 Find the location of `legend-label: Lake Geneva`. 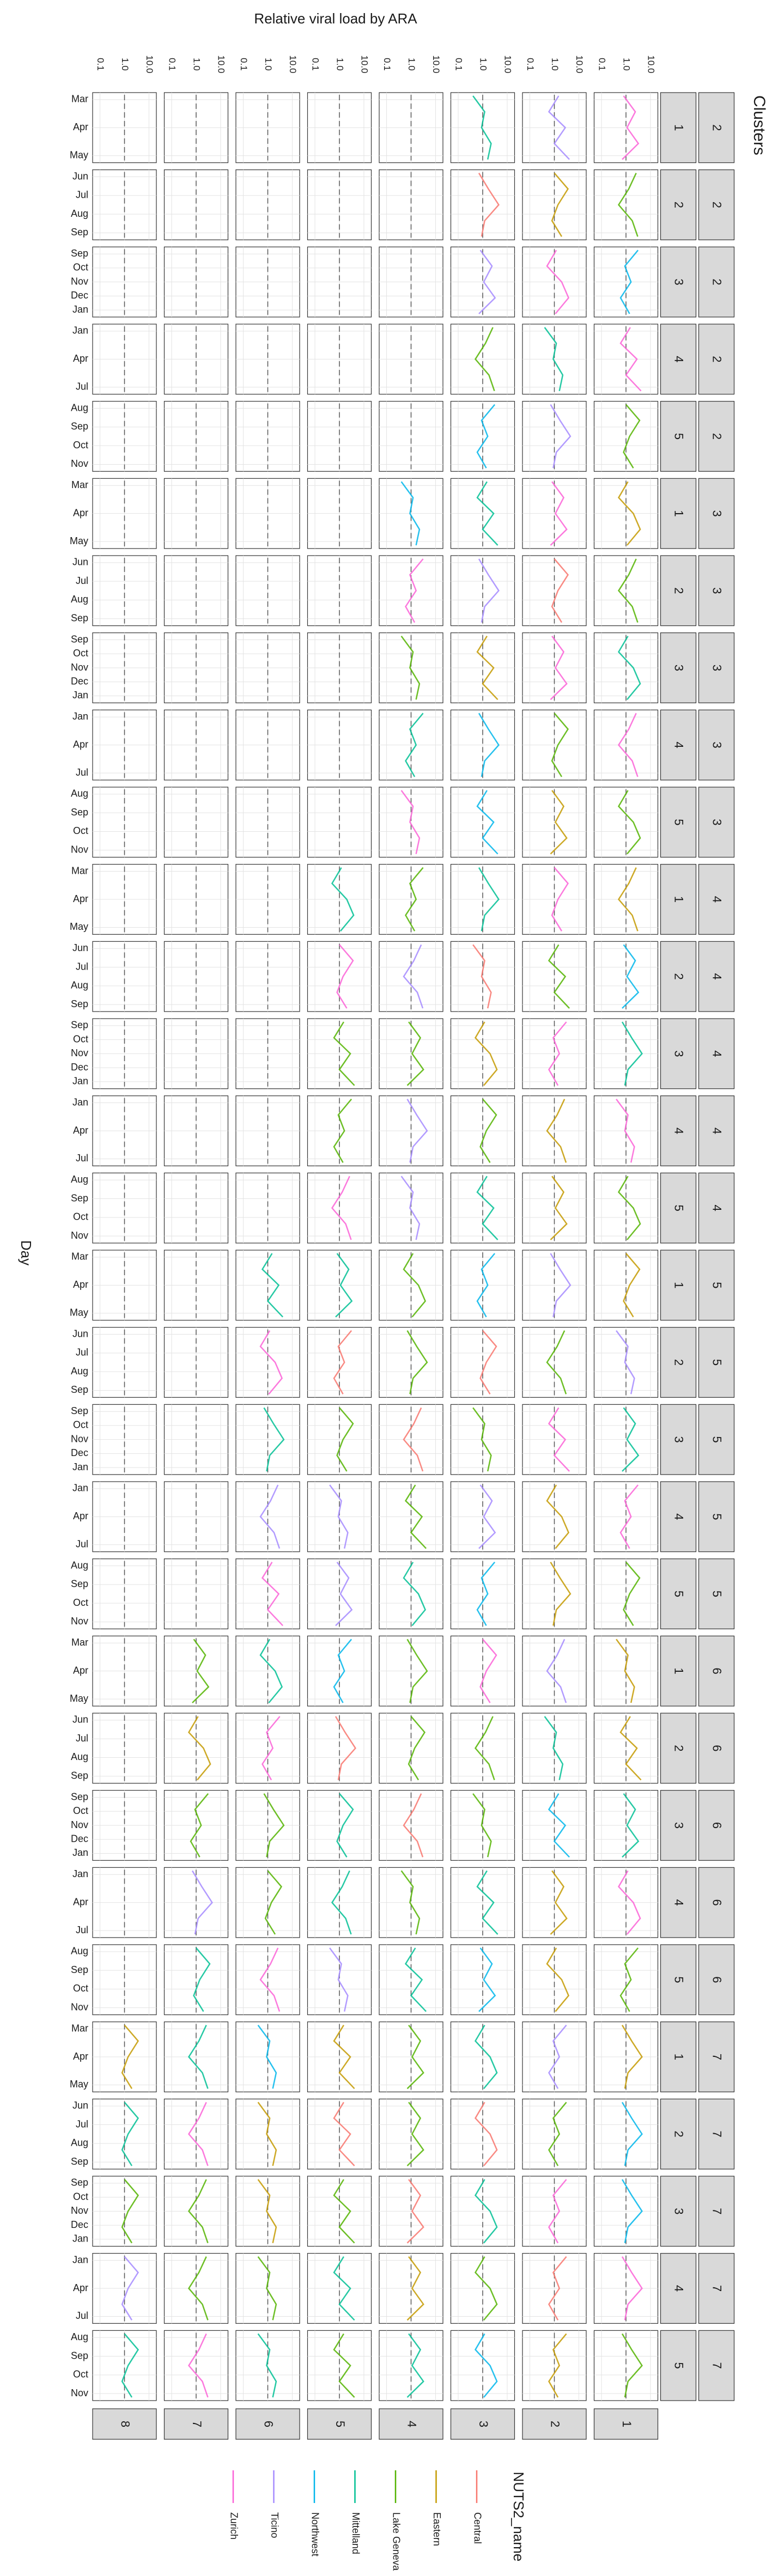

legend-label: Lake Geneva is located at coordinates (397, 2541).